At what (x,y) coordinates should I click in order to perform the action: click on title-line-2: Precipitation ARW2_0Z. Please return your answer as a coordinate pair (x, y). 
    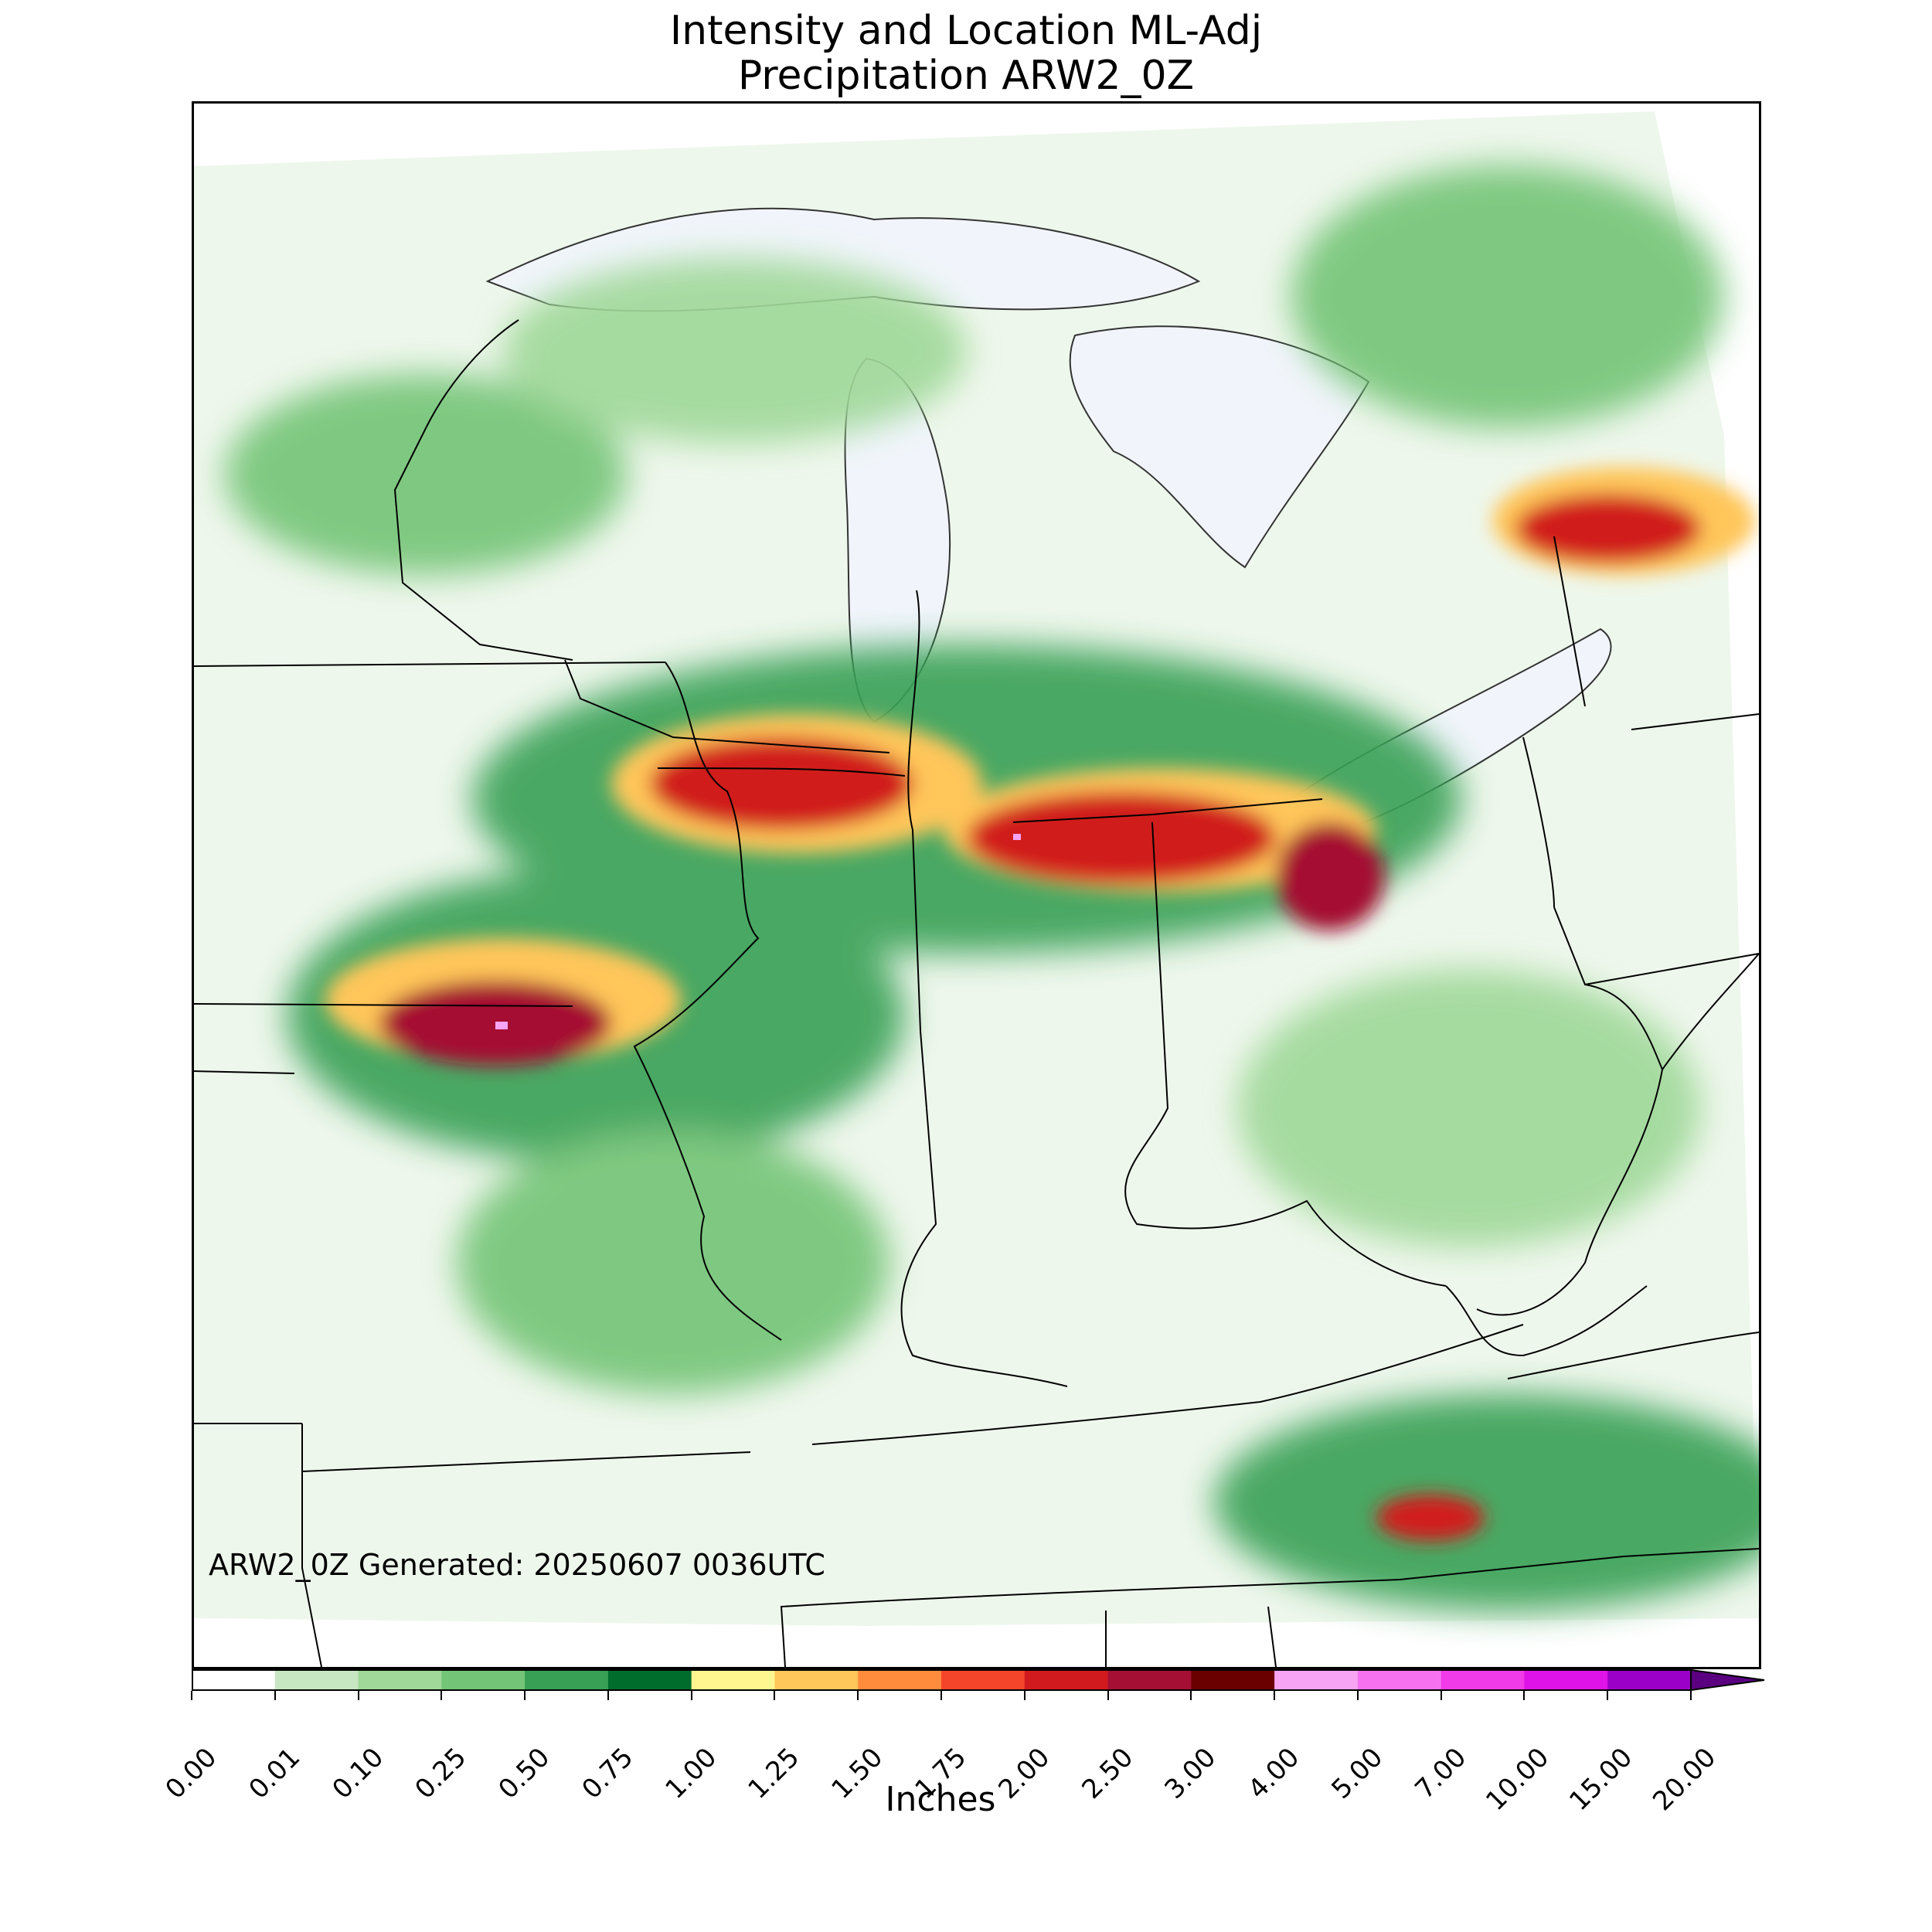
    Looking at the image, I should click on (966, 76).